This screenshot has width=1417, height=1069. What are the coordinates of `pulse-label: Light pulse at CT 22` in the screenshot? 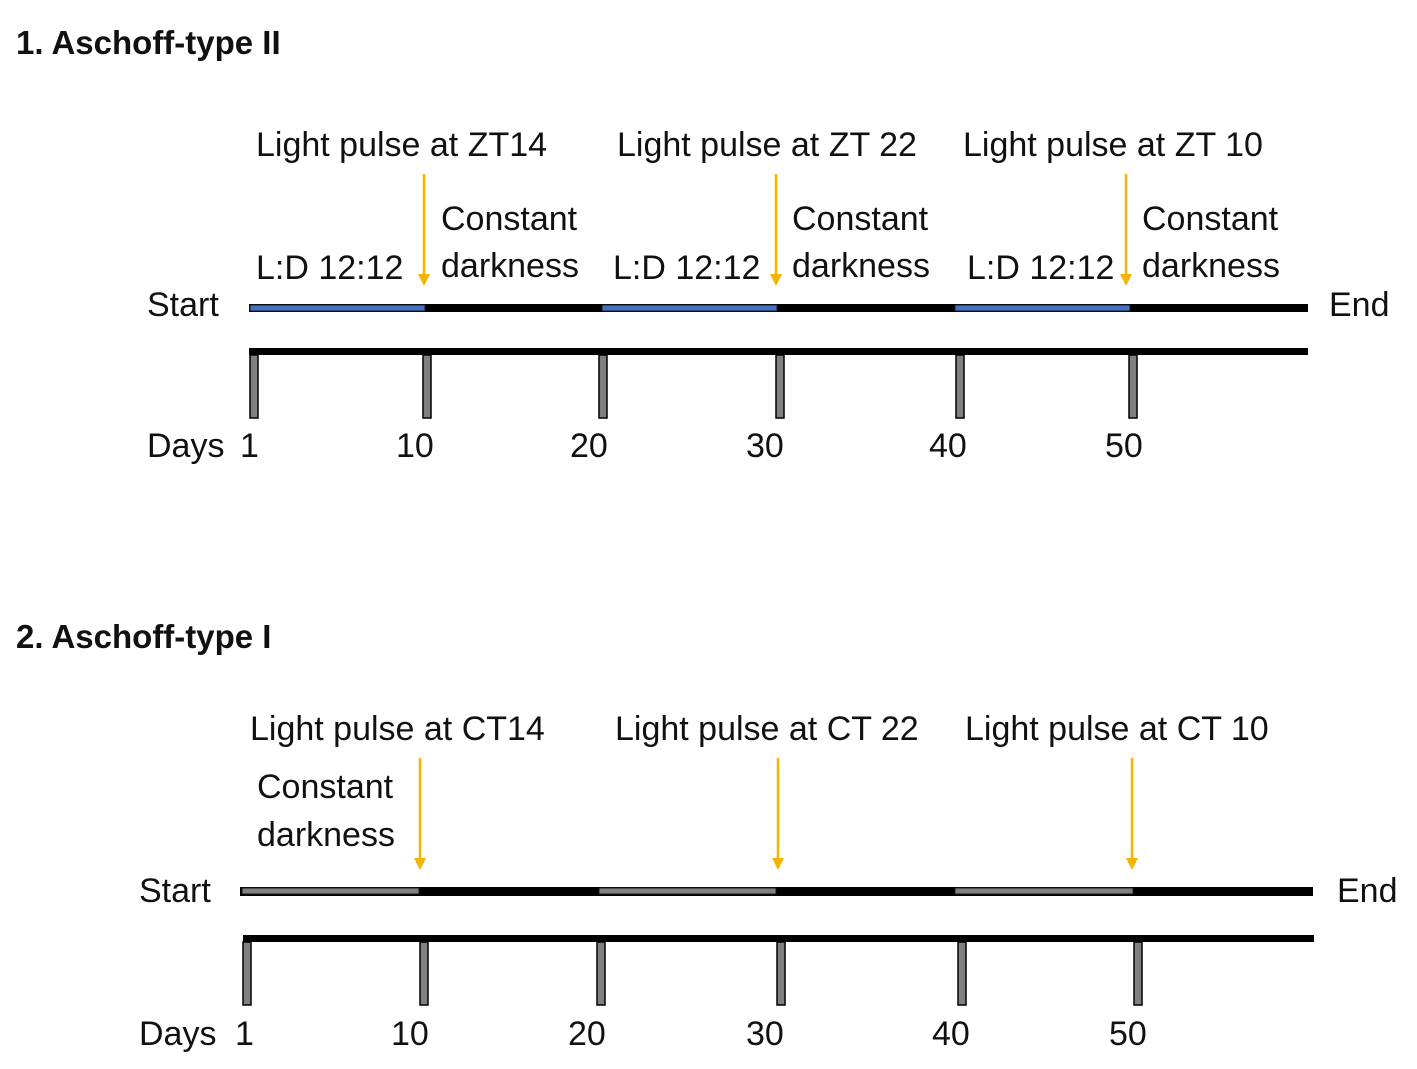 It's located at (767, 729).